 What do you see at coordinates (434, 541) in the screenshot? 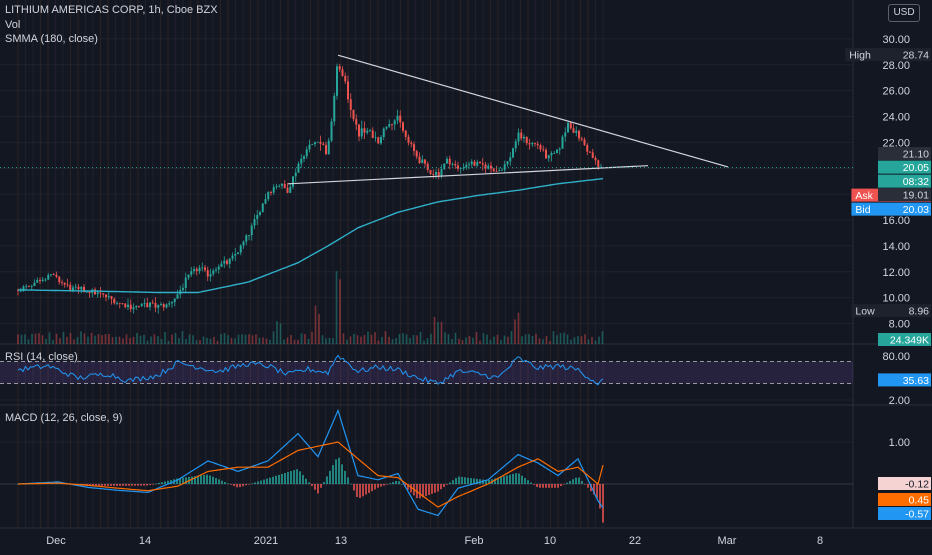
I see `time-axis: Dec 14 2021 13 Feb 10 22 Mar 8` at bounding box center [434, 541].